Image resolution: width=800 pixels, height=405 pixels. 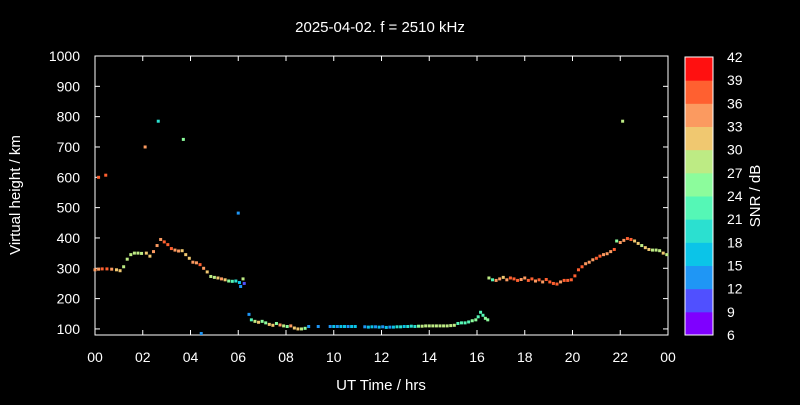 What do you see at coordinates (735, 150) in the screenshot?
I see `colorbar-tick-label: 30` at bounding box center [735, 150].